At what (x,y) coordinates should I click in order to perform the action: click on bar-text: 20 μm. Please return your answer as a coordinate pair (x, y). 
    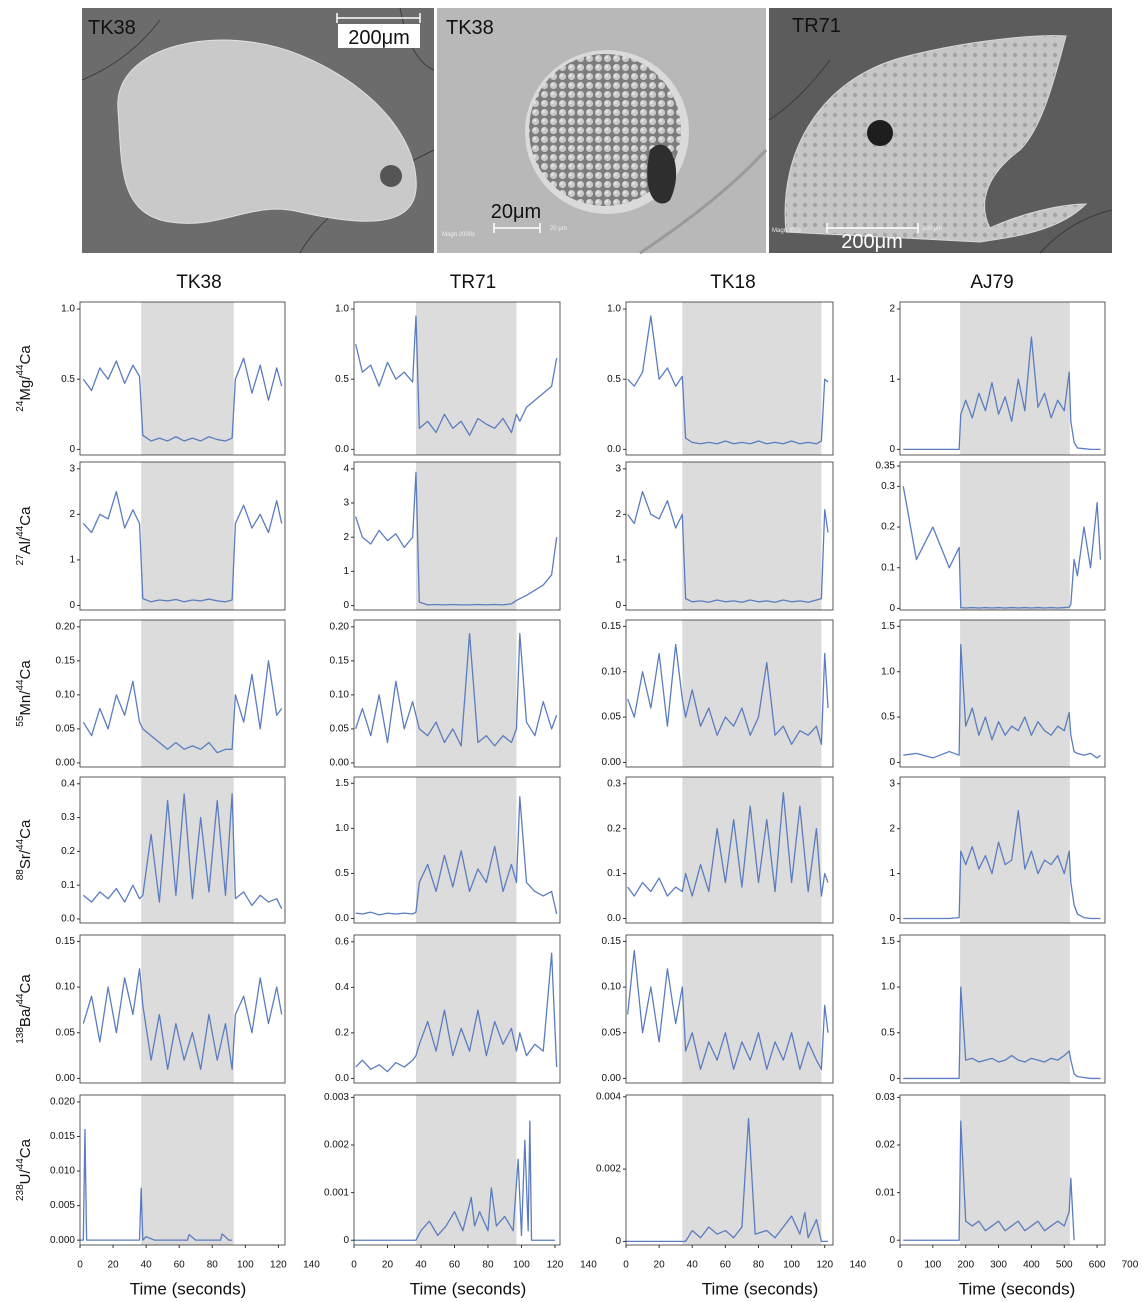
    Looking at the image, I should click on (558, 229).